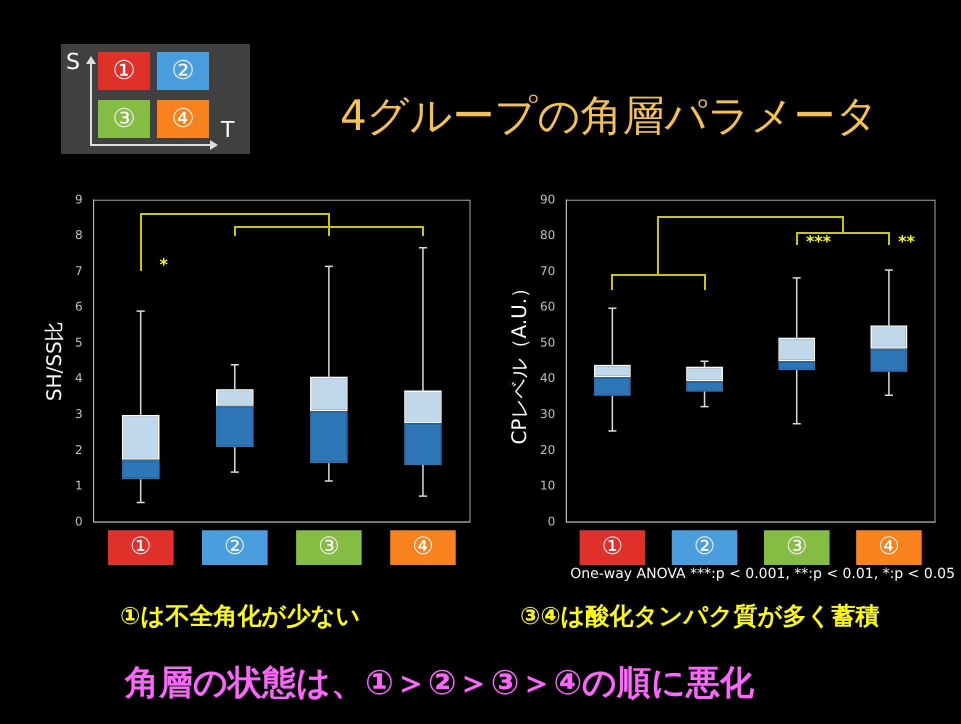 This screenshot has width=961, height=724. I want to click on y-tick-label: 30, so click(548, 413).